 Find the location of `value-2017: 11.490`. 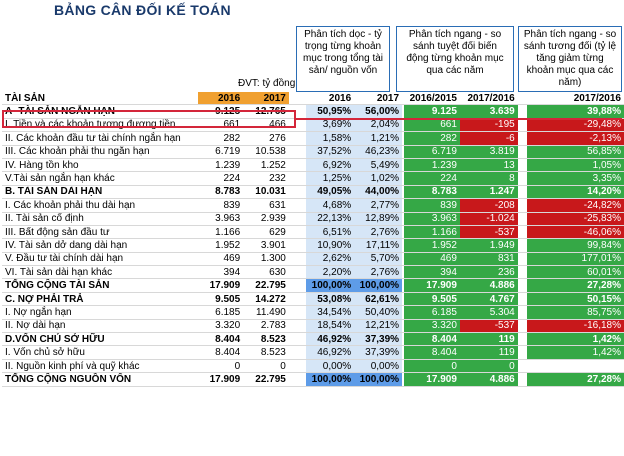

value-2017: 11.490 is located at coordinates (266, 312).